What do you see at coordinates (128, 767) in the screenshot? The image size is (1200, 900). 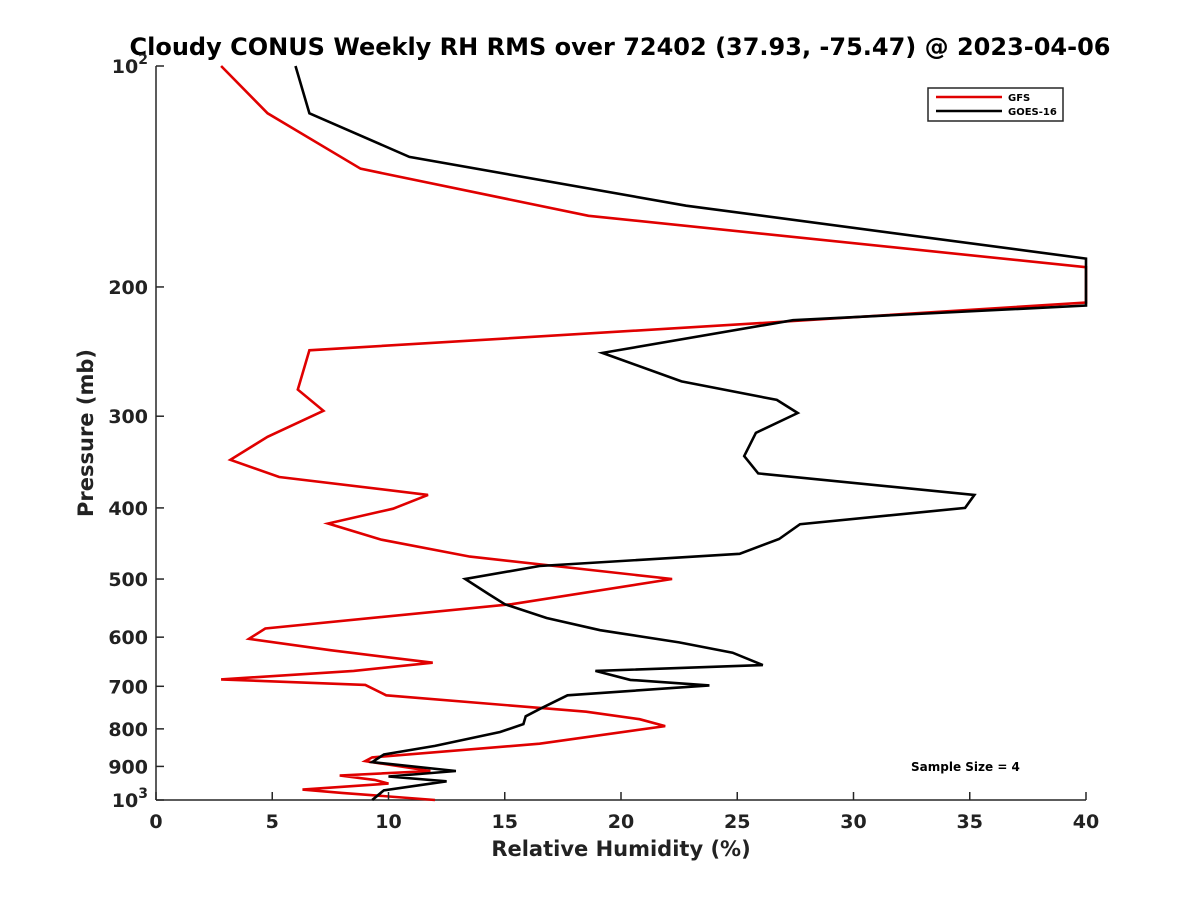 I see `y-tick-label: 900` at bounding box center [128, 767].